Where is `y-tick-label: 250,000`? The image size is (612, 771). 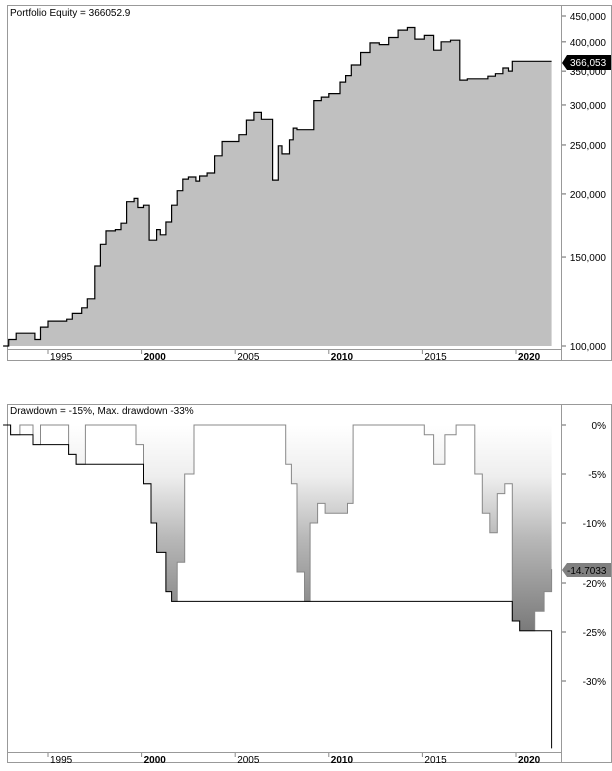 y-tick-label: 250,000 is located at coordinates (588, 146).